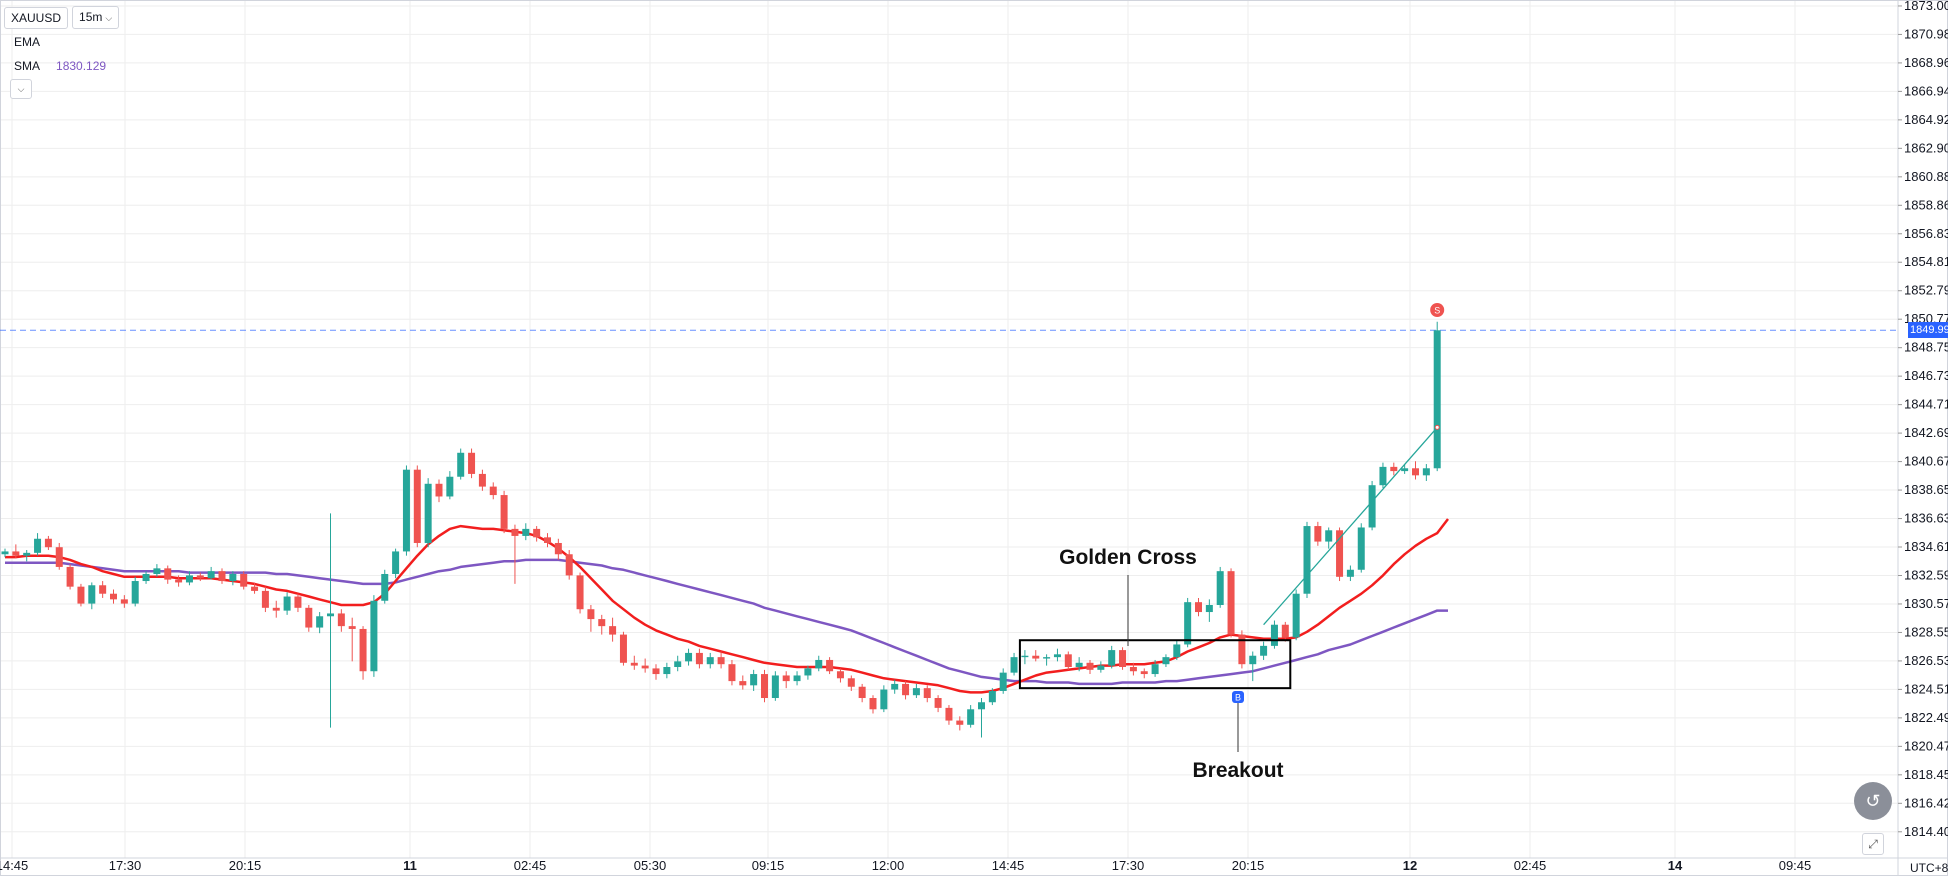 Image resolution: width=1948 pixels, height=876 pixels. I want to click on price-tick-label: 1873.003, so click(1926, 6).